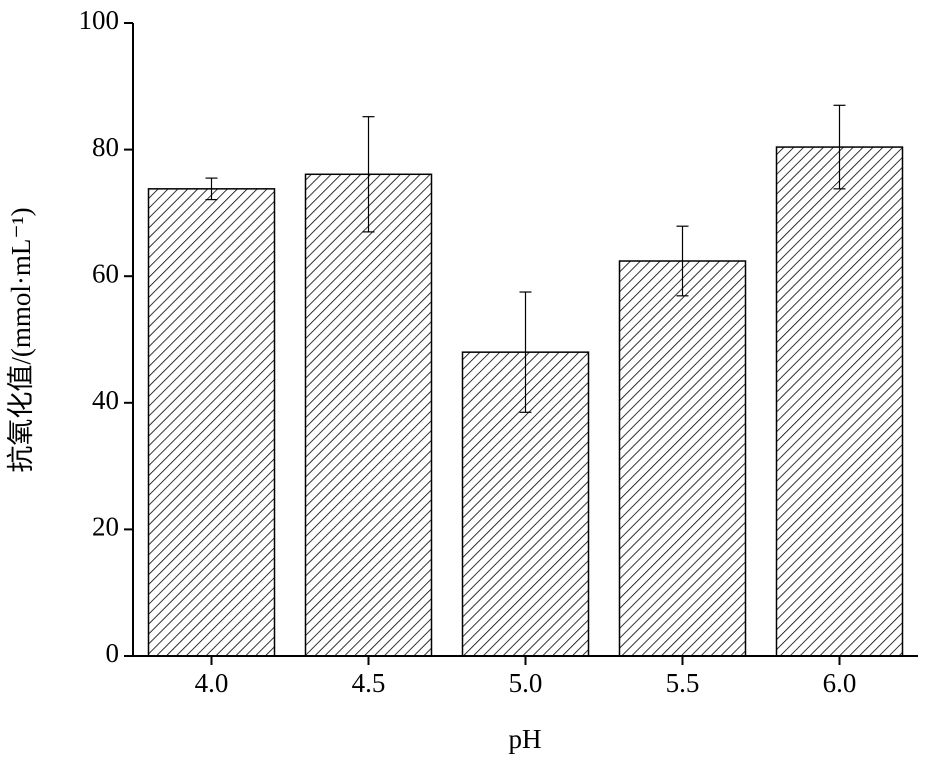 The width and height of the screenshot is (945, 772). I want to click on x-axis-label: pH, so click(525, 739).